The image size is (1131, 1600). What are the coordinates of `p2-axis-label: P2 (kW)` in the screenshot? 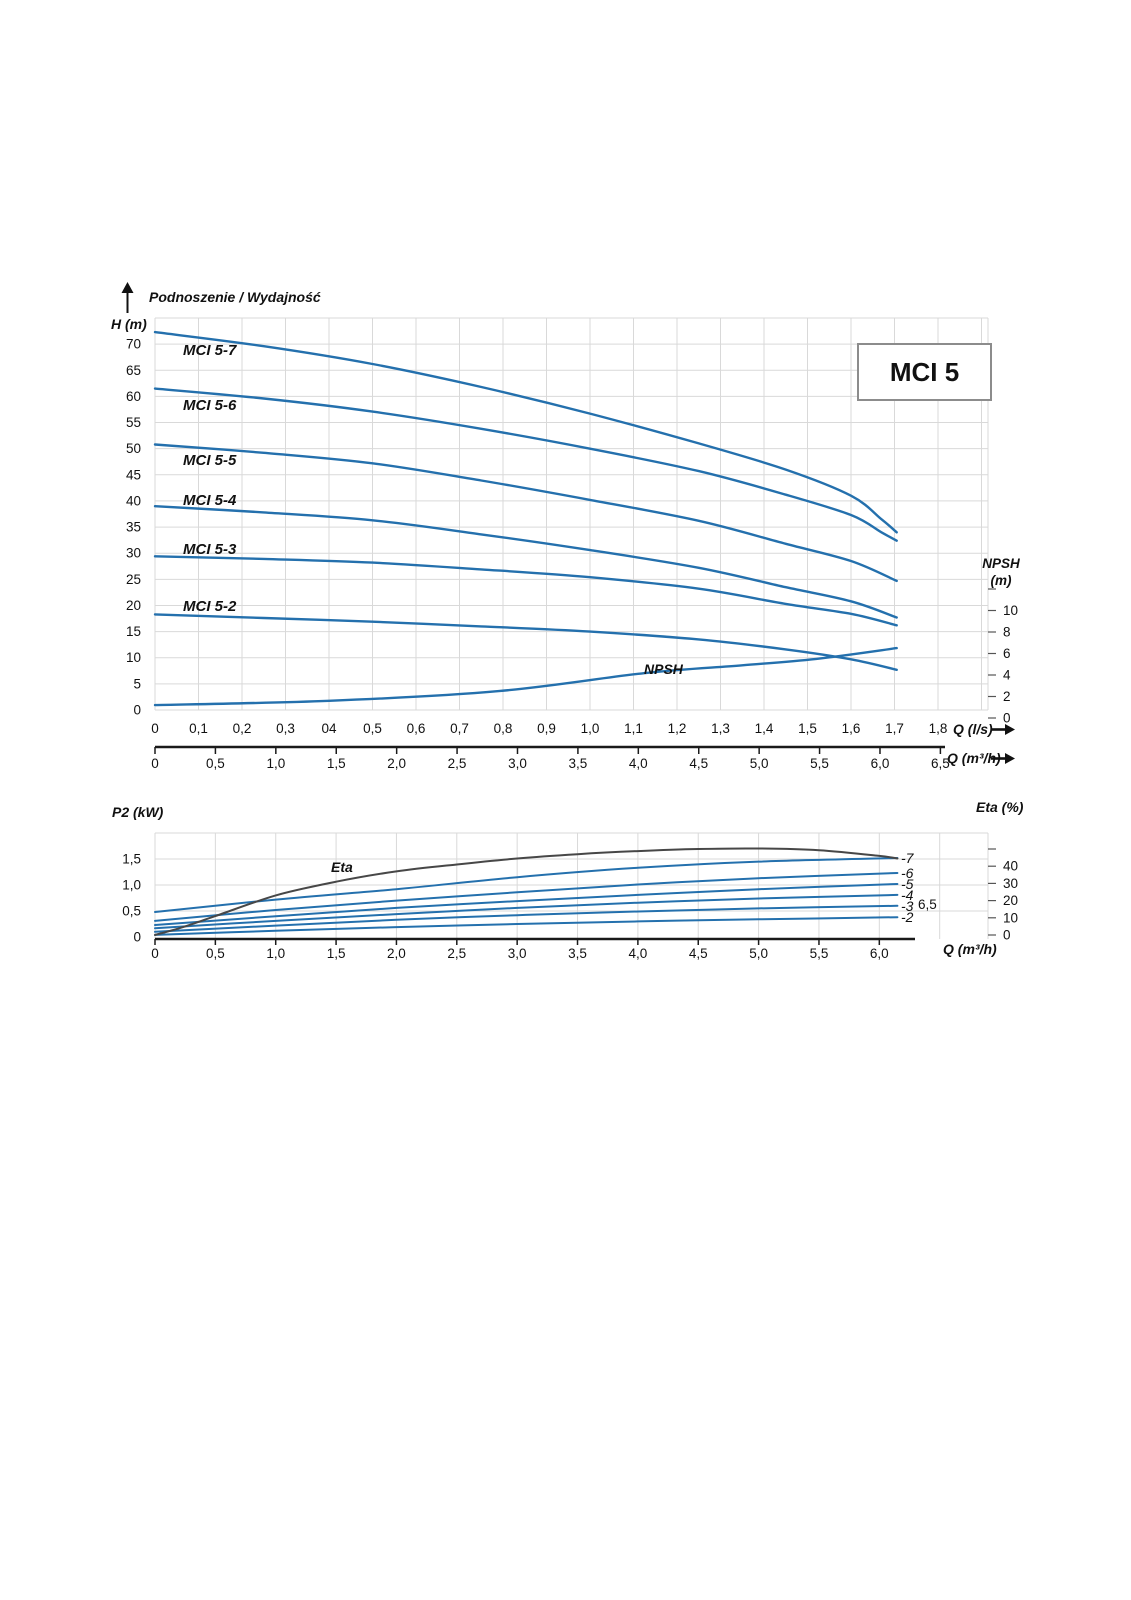 It's located at (138, 812).